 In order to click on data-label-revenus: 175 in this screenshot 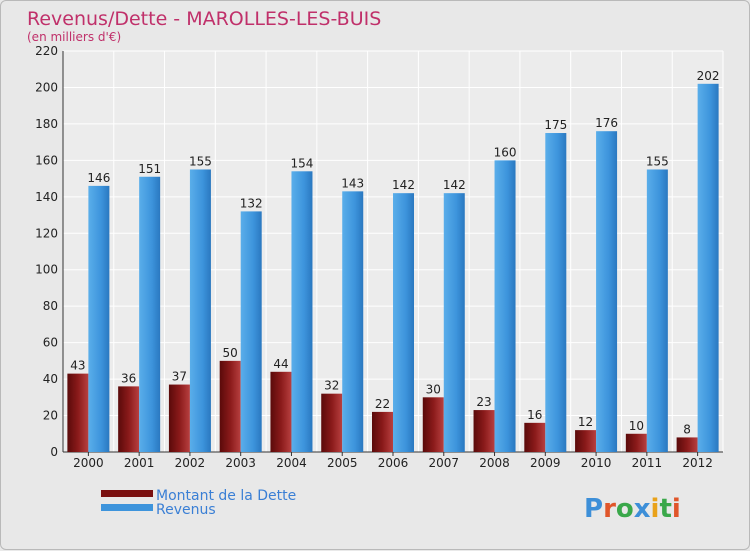, I will do `click(555, 125)`.